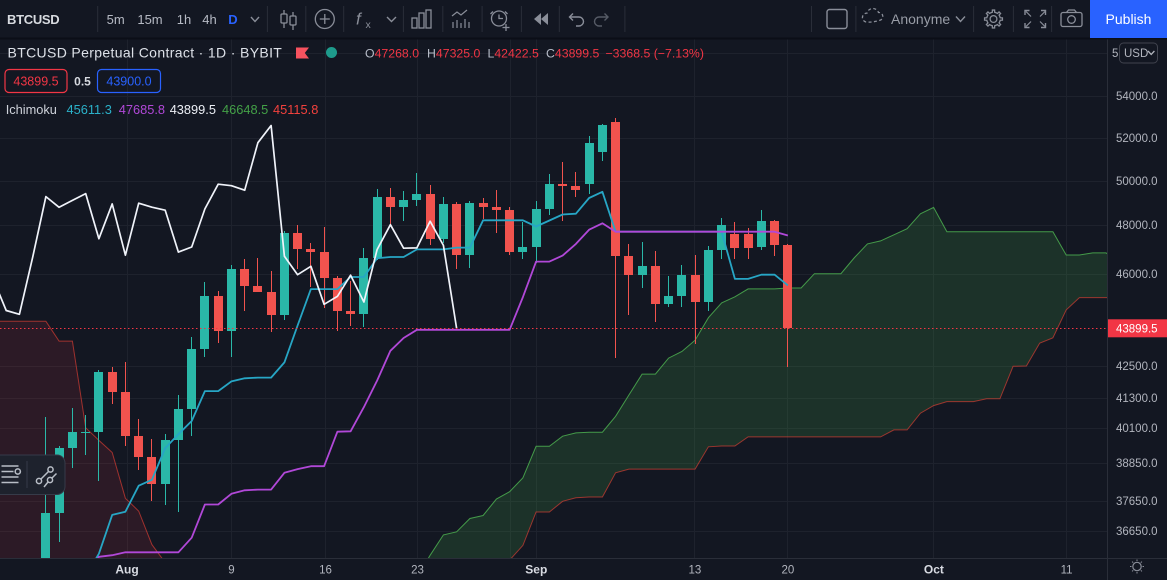 This screenshot has height=580, width=1167. What do you see at coordinates (920, 19) in the screenshot?
I see `svg-text: Anonyme` at bounding box center [920, 19].